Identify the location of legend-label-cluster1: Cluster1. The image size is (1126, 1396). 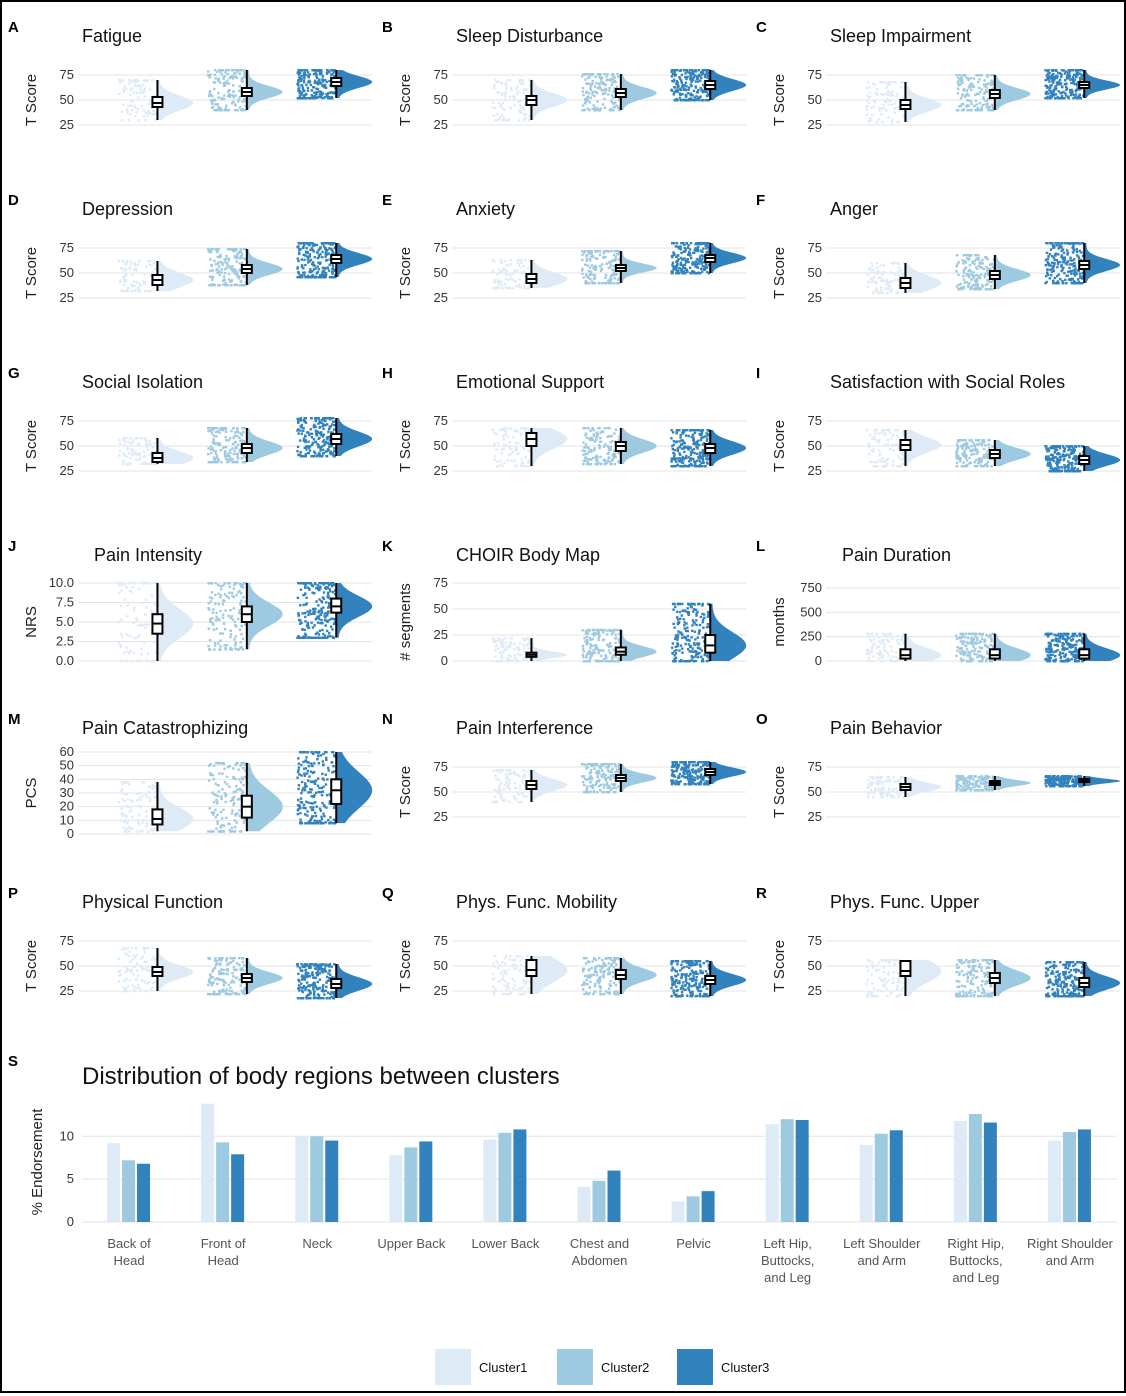
(503, 1367).